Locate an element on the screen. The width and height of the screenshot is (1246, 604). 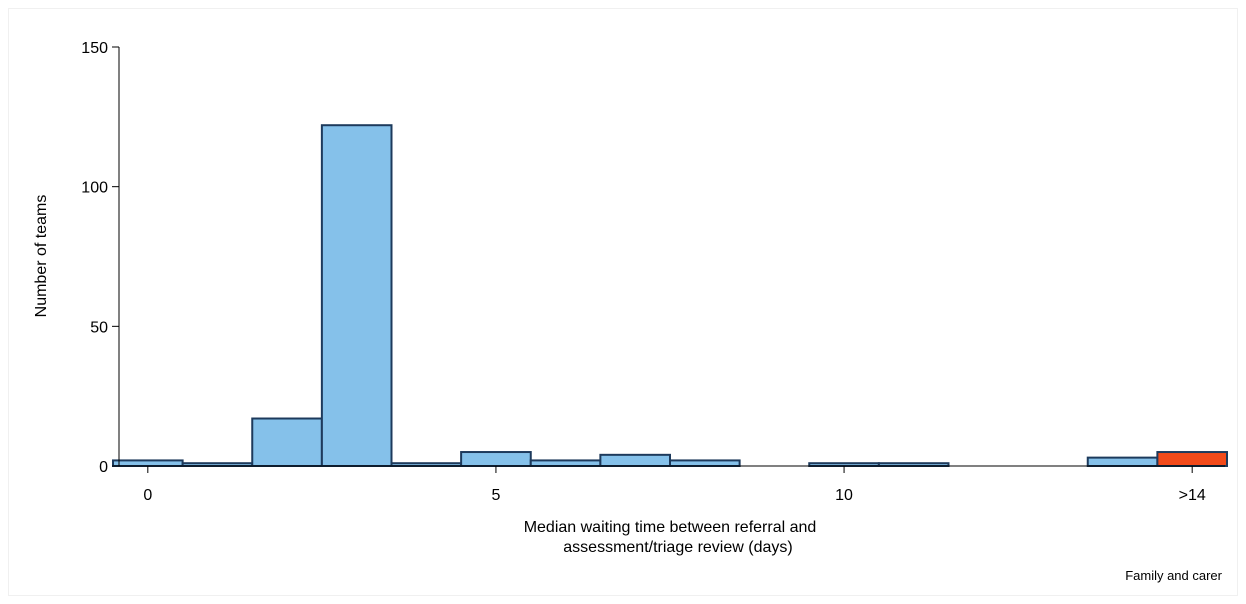
x-axis-title-line-1: Median waiting time between referral and is located at coordinates (670, 527).